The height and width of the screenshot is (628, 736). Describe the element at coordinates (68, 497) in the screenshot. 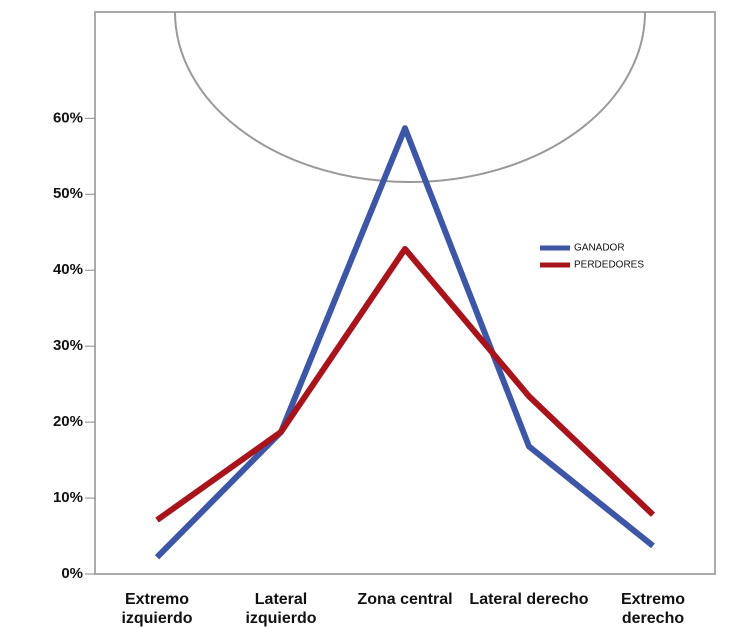

I see `y-tick-label: 10%` at that location.